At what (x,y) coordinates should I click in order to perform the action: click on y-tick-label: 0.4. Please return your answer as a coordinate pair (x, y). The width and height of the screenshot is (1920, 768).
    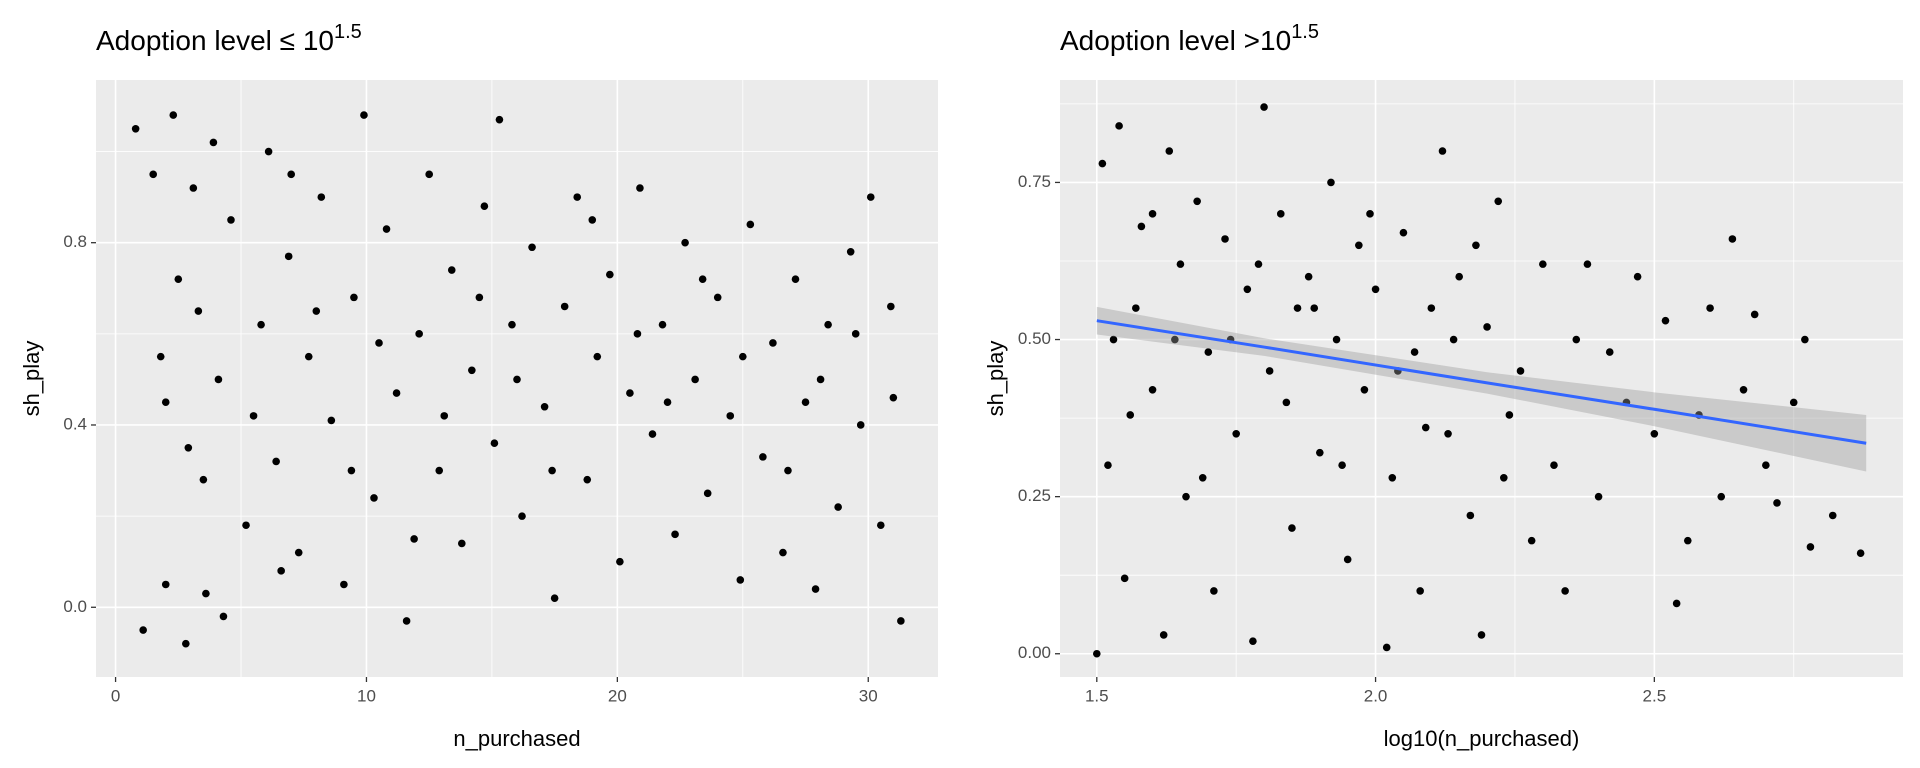
    Looking at the image, I should click on (75, 423).